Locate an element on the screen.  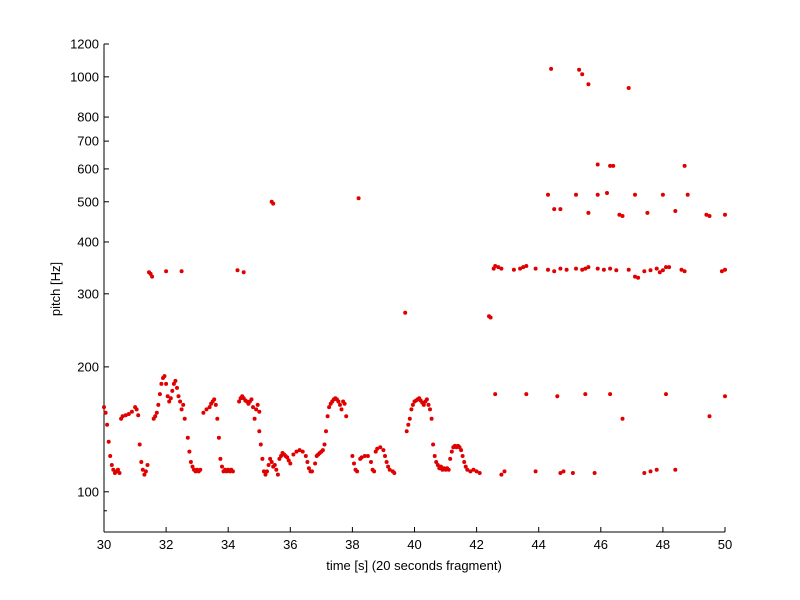
y-tick-label: 400 is located at coordinates (88, 241).